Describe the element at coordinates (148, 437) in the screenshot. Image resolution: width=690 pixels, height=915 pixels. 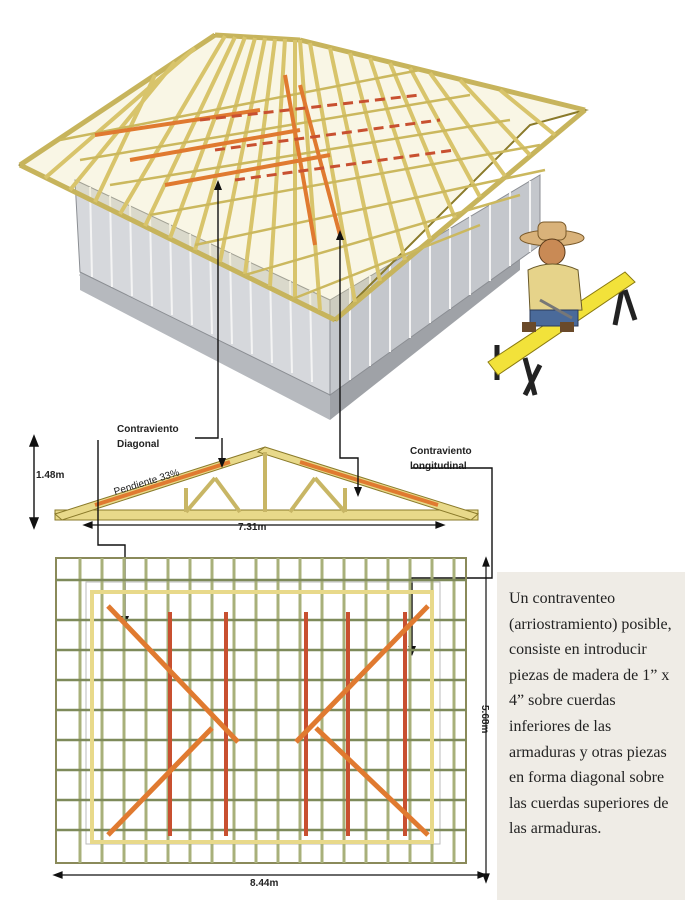
I see `diagonal-brace-label: Contraviento Diagonal` at that location.